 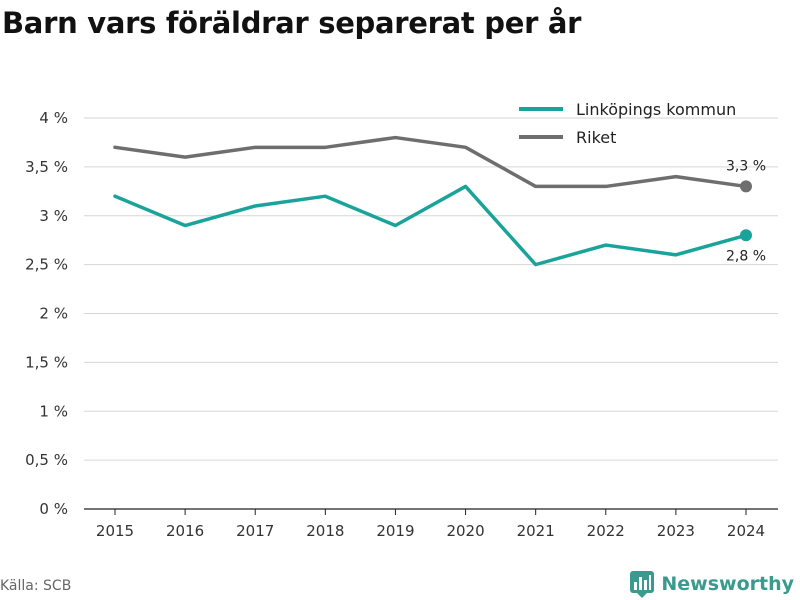 I want to click on source-note: Källa: SCB, so click(x=36, y=586).